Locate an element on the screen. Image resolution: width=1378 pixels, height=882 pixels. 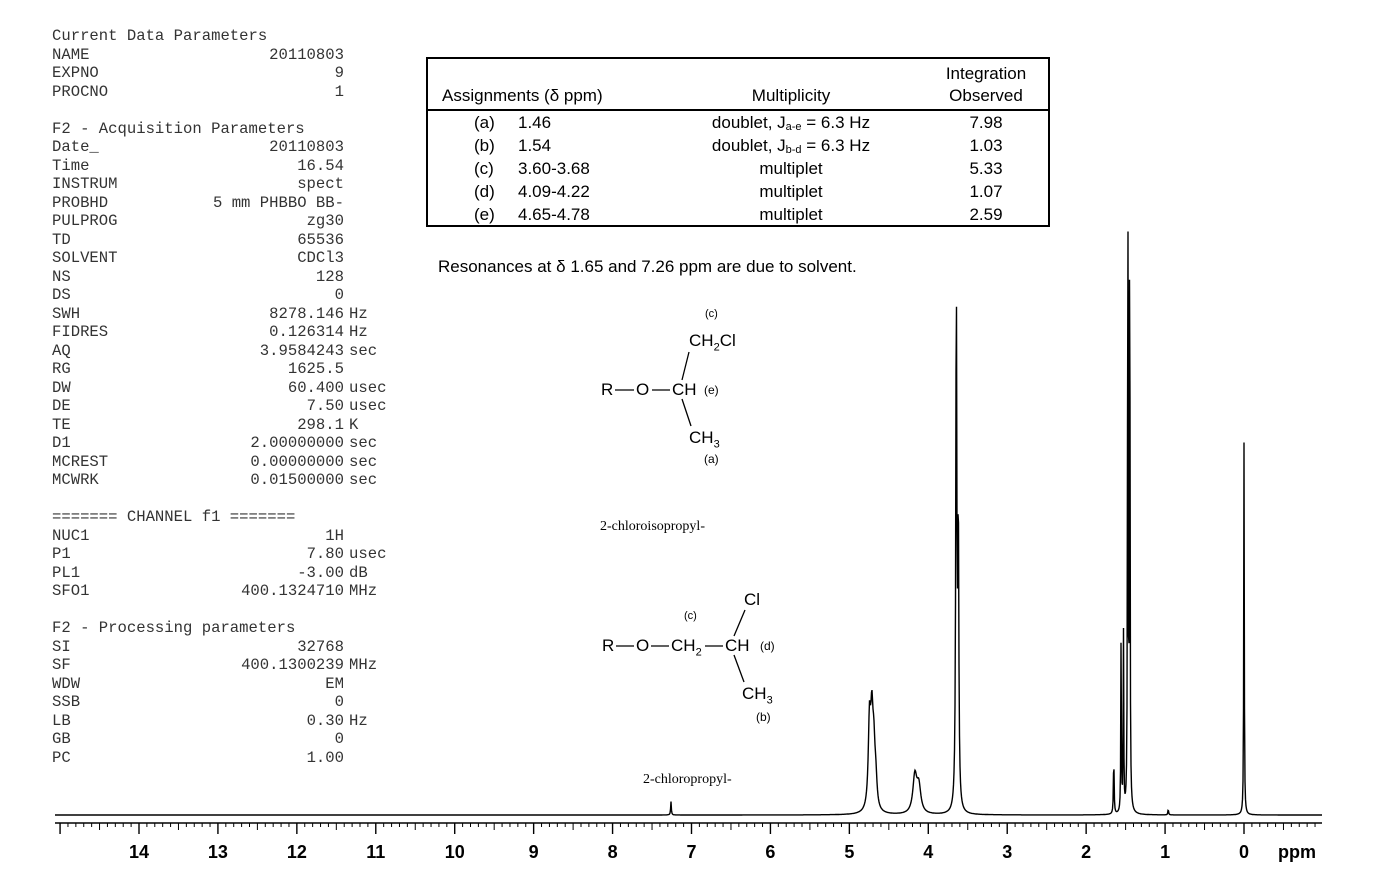
s2-name: 2-chloropropyl- is located at coordinates (687, 779).